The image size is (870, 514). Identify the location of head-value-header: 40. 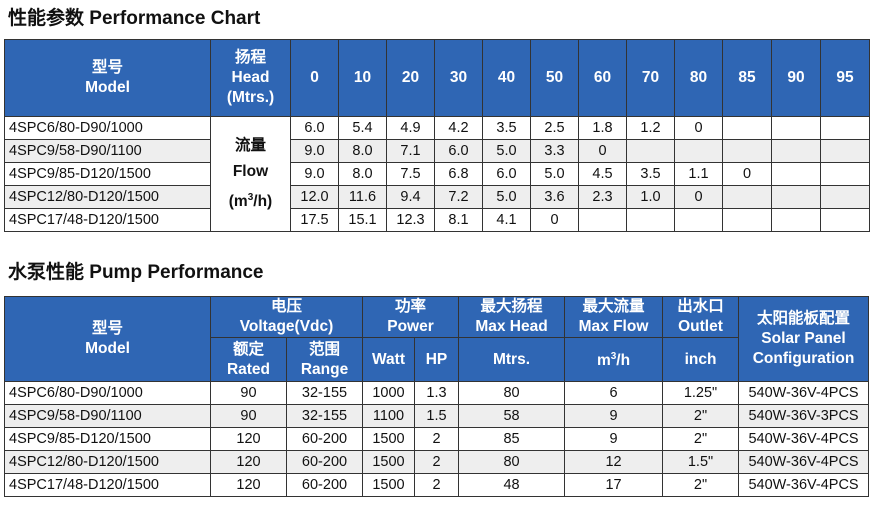
(506, 78).